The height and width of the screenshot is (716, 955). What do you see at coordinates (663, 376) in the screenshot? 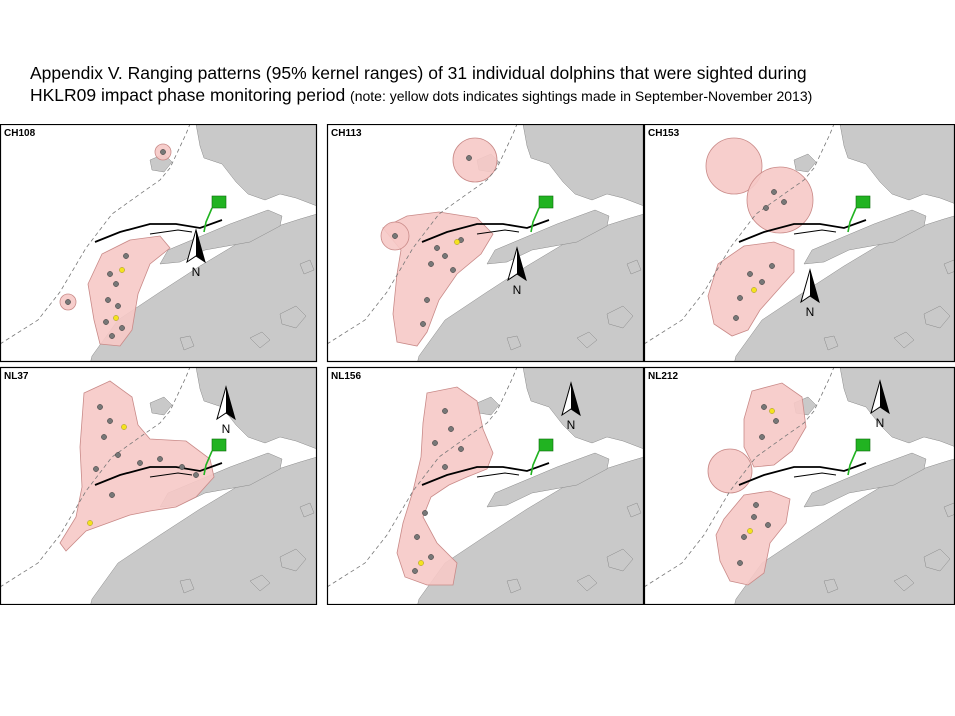
I see `panel-label: NL212` at bounding box center [663, 376].